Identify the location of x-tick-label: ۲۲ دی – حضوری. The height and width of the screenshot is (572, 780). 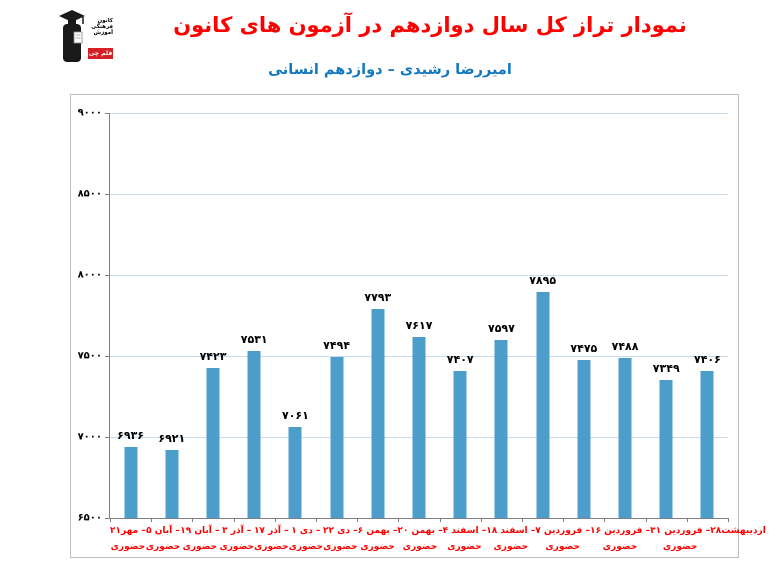
(340, 540).